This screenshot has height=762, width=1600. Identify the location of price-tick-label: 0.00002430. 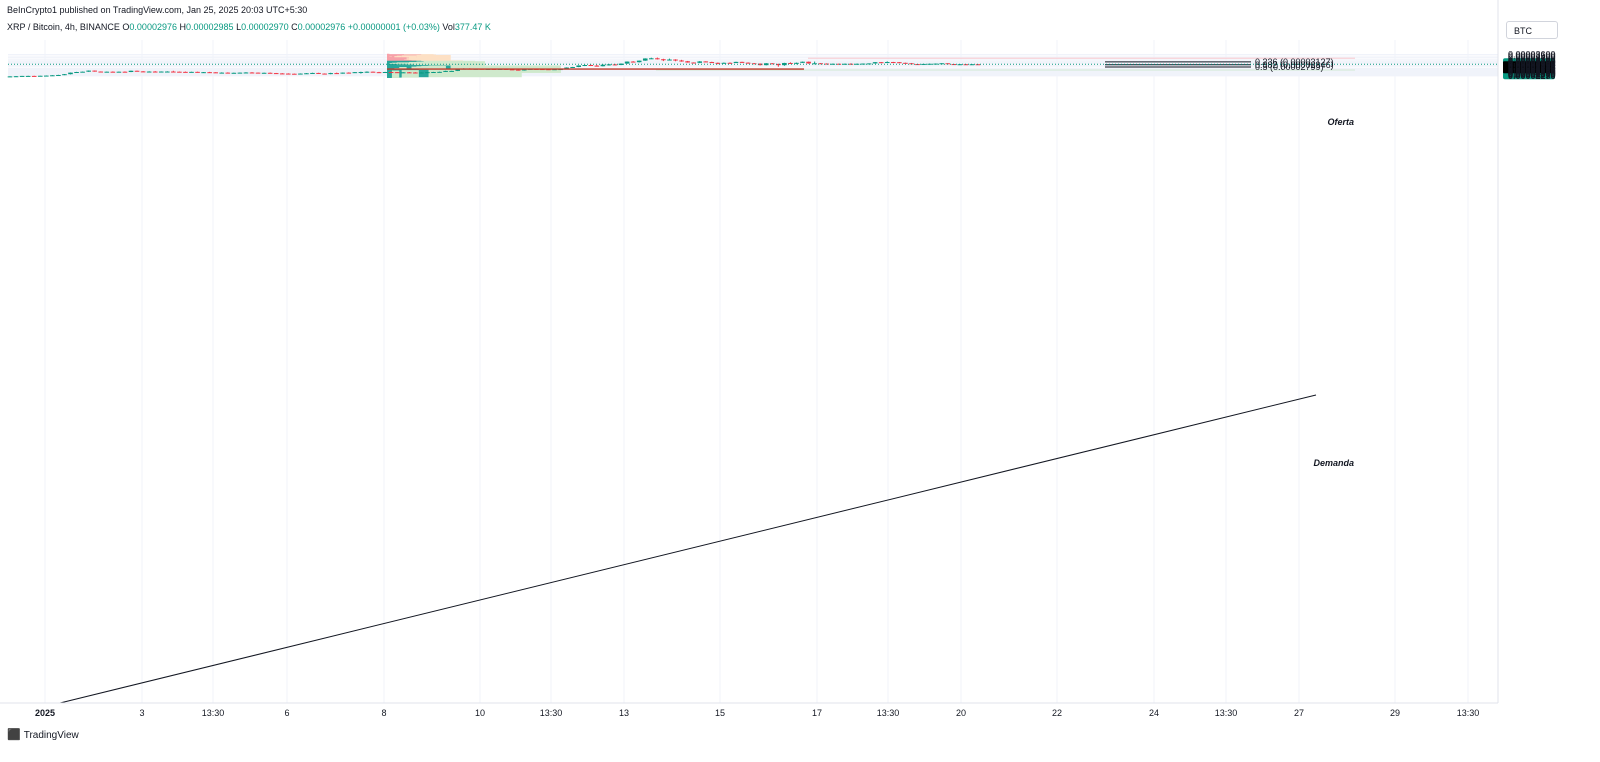
(1532, 73).